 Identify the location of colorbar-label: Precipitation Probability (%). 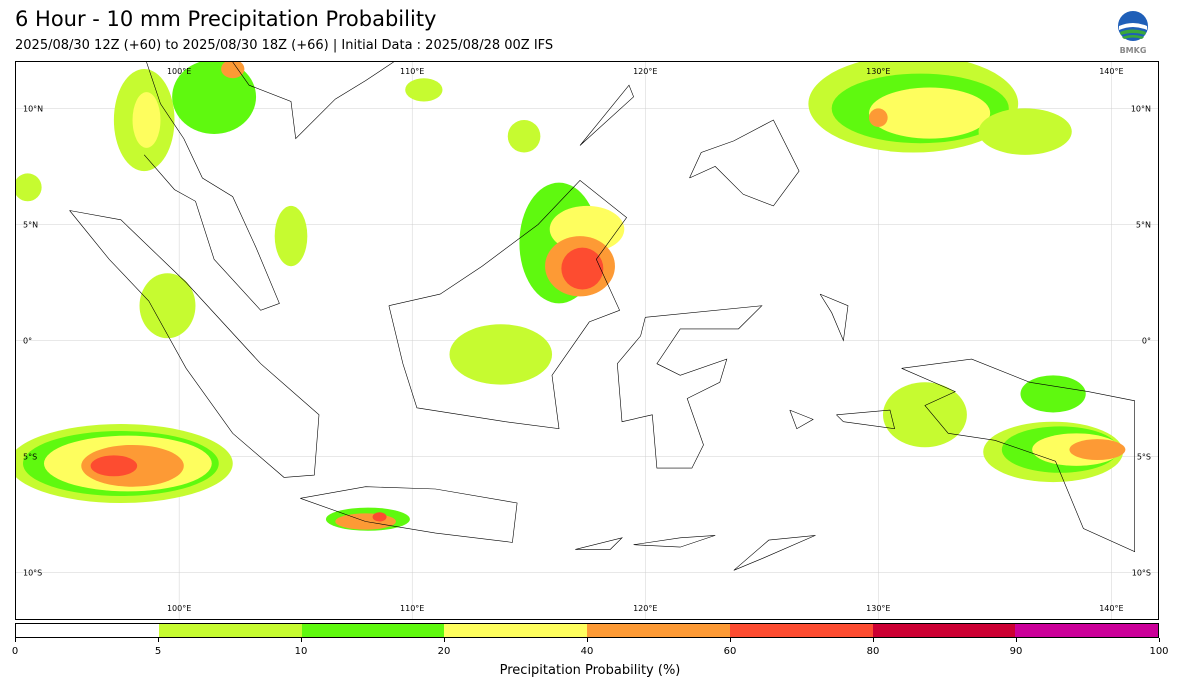
(590, 670).